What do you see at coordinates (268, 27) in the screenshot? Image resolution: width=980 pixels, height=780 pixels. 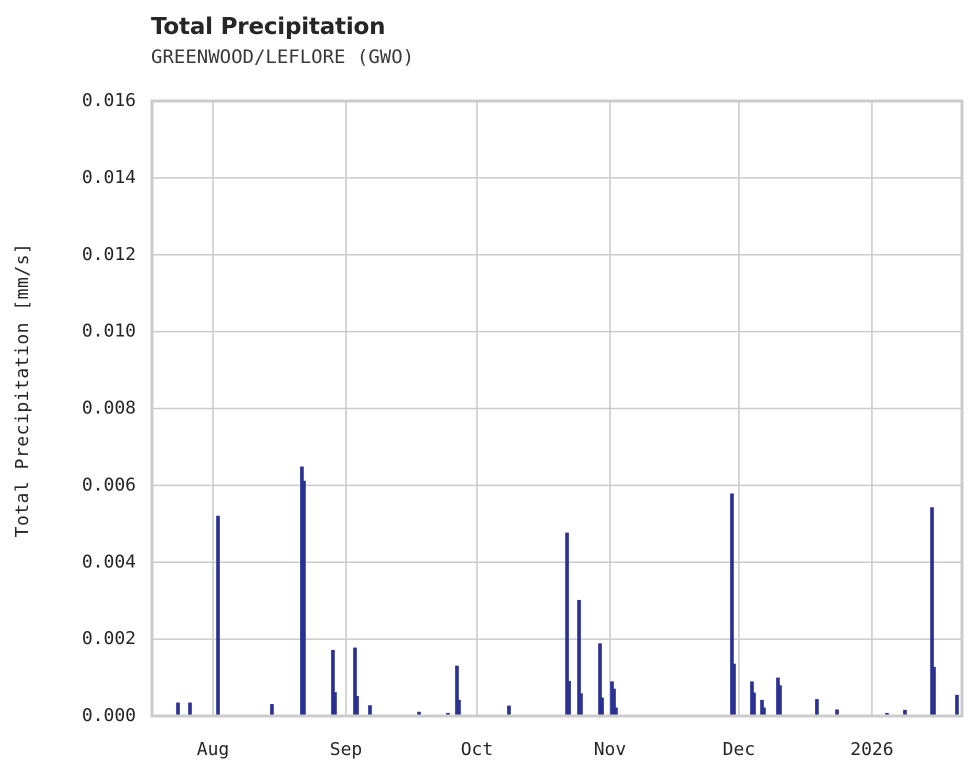 I see `page-title: Total Precipitation` at bounding box center [268, 27].